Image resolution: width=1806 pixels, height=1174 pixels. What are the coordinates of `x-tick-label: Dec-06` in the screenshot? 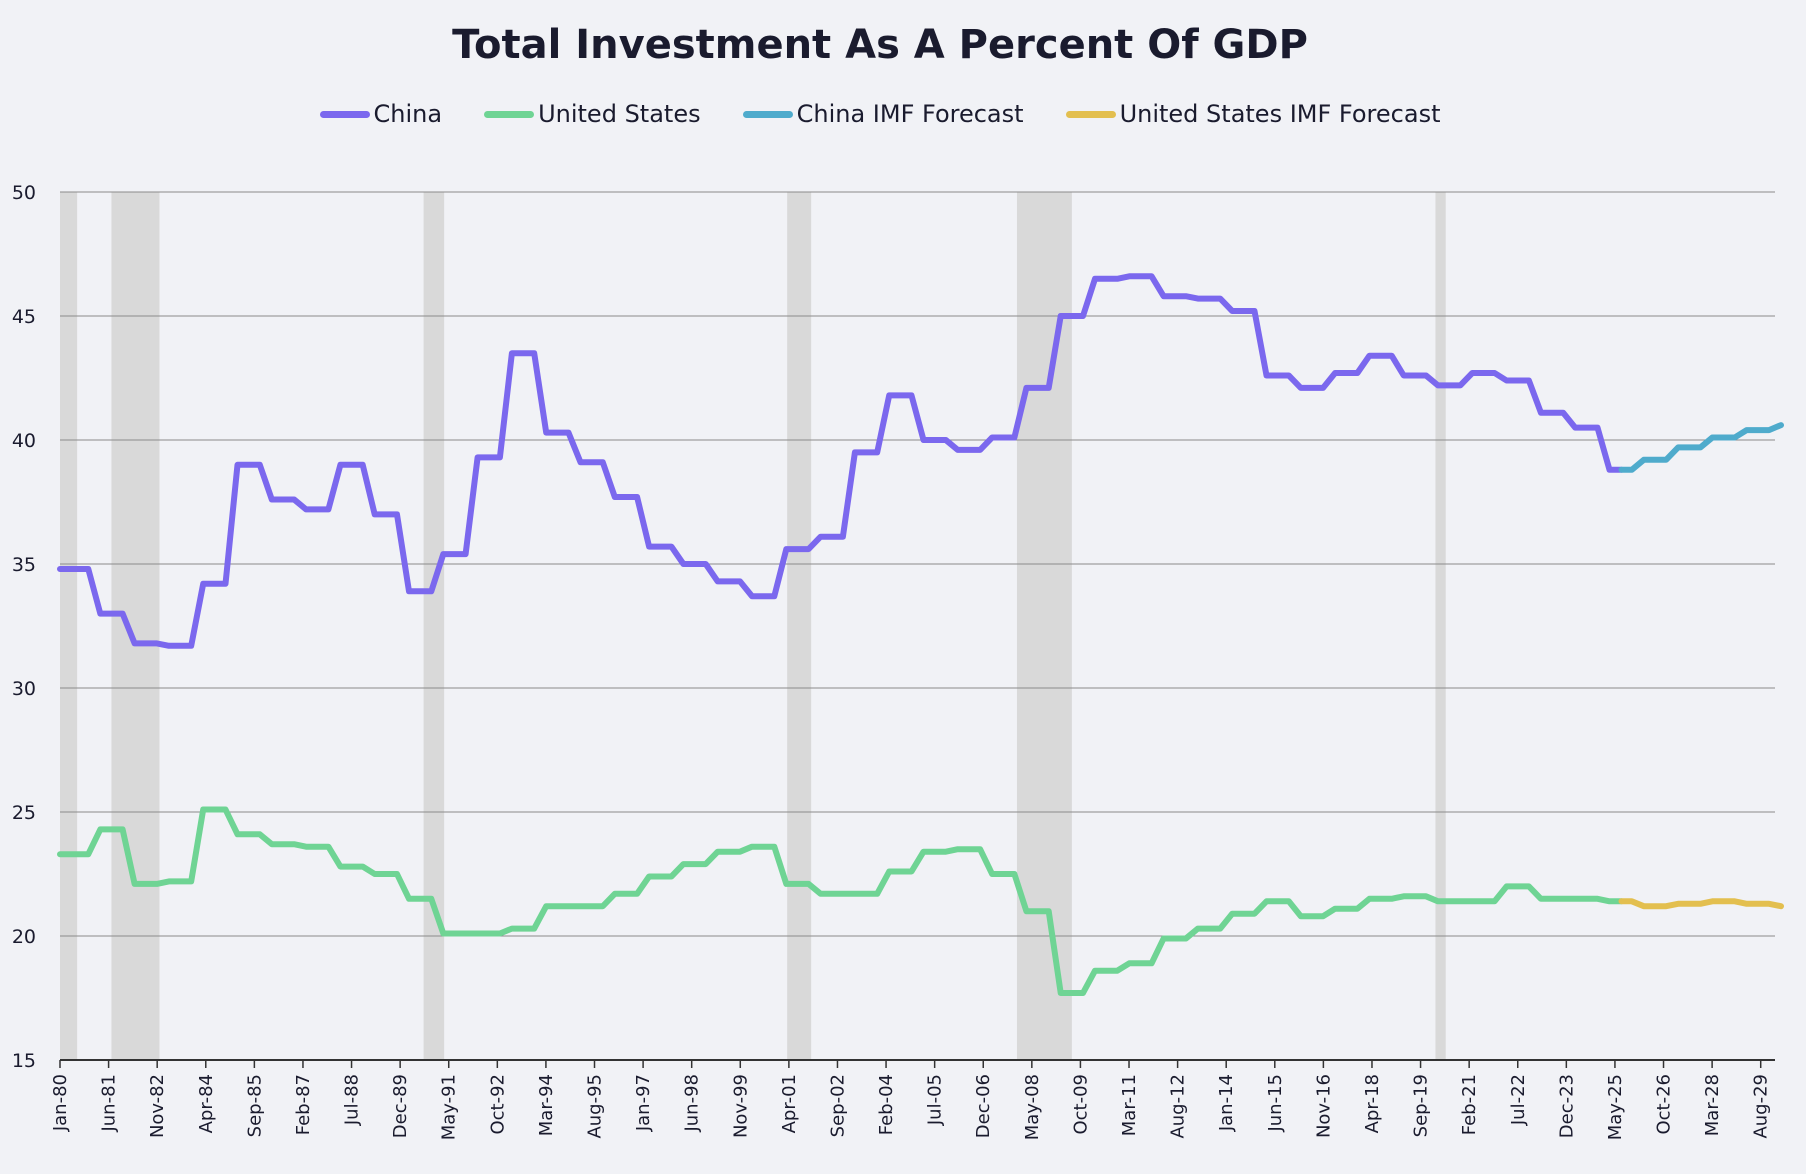 It's located at (983, 1106).